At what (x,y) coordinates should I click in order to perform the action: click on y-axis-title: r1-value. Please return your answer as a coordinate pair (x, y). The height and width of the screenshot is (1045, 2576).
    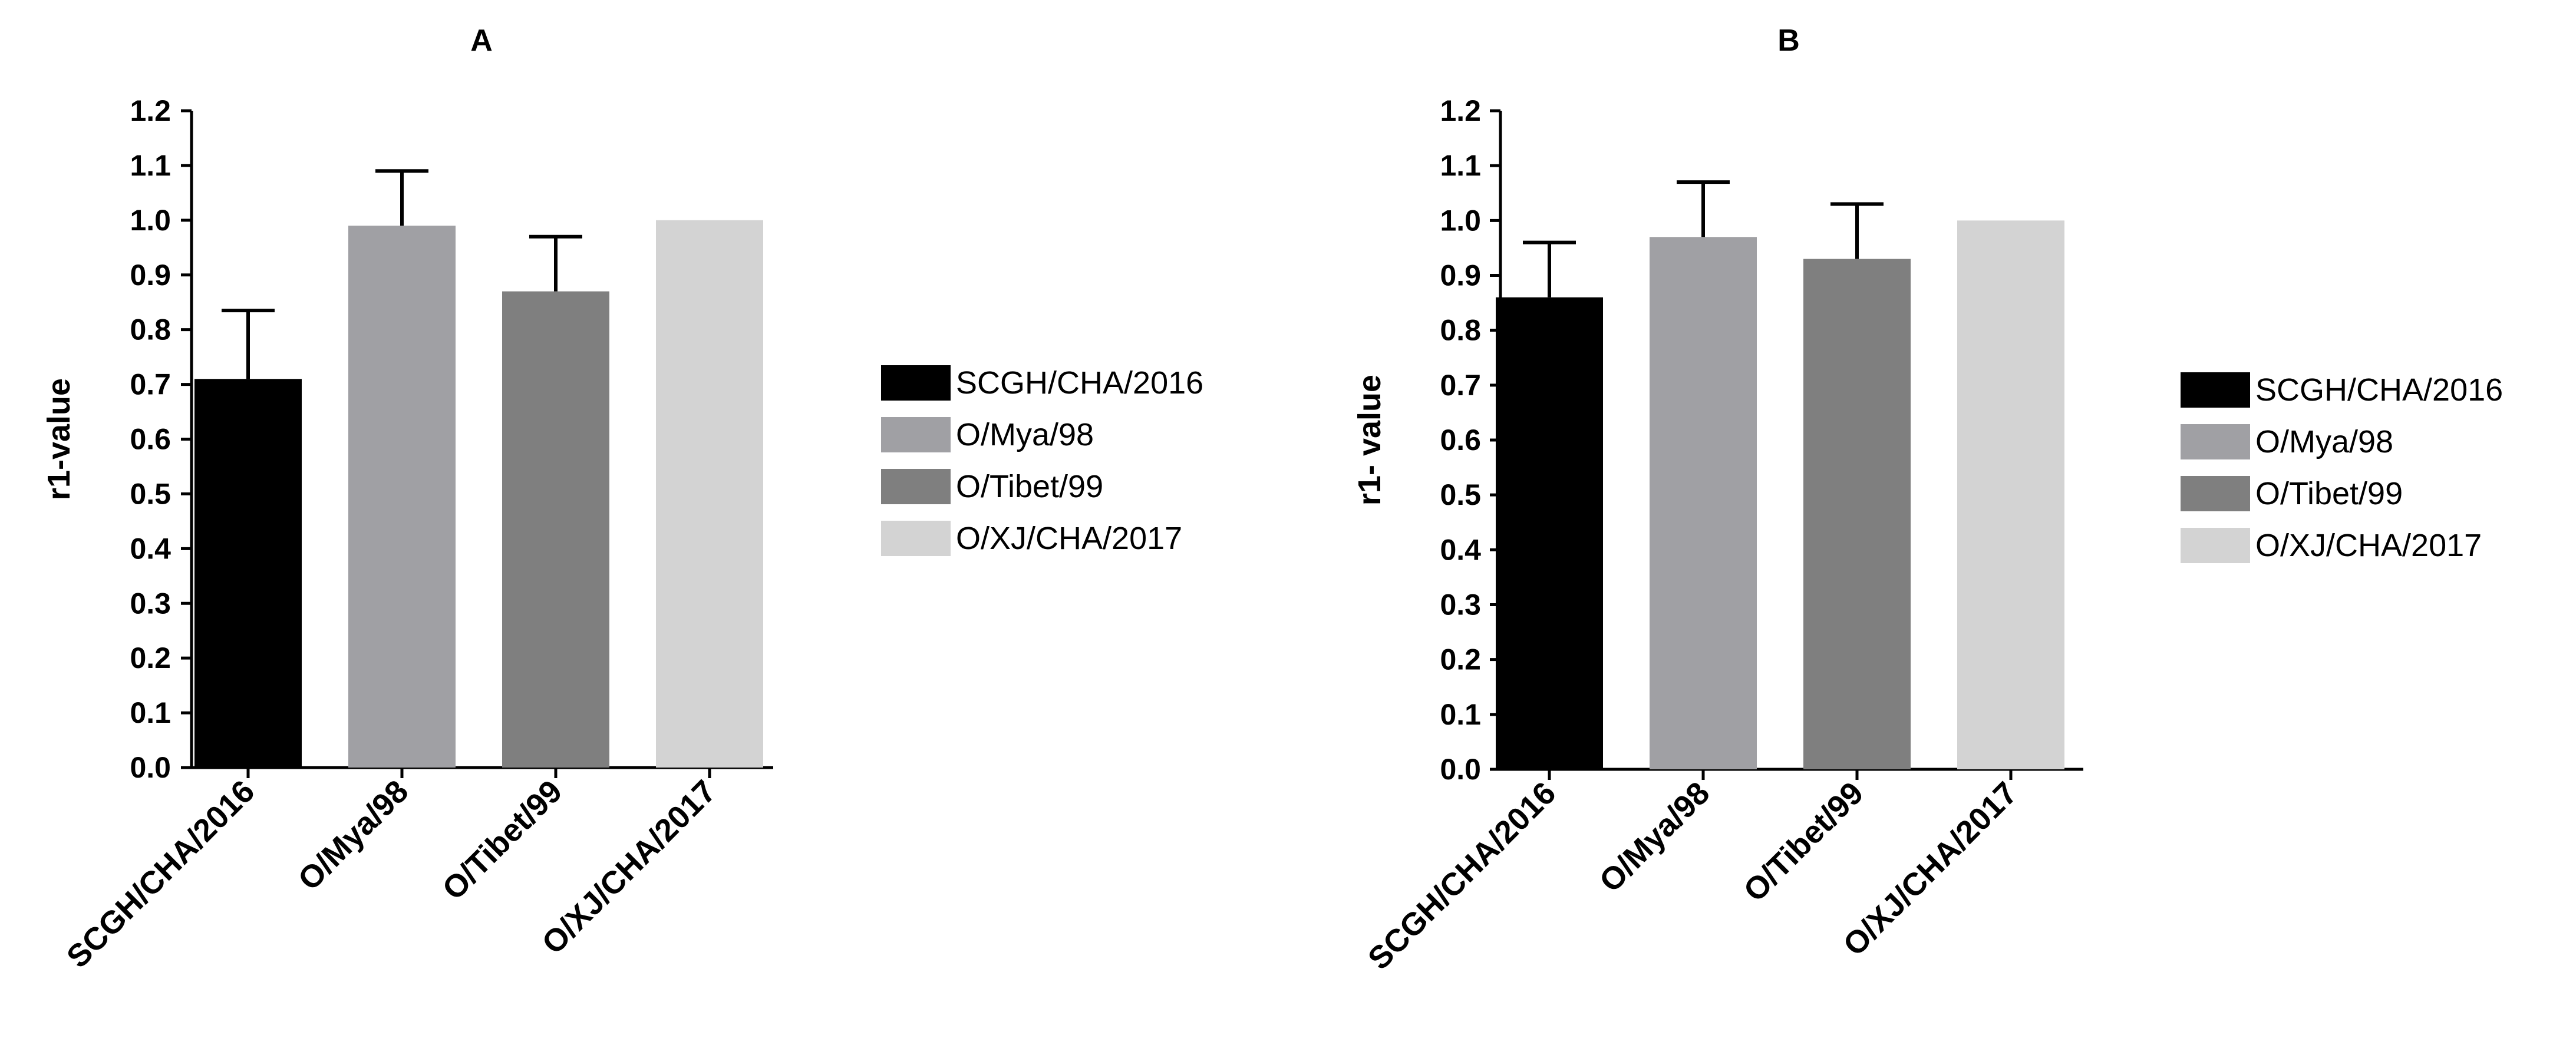
    Looking at the image, I should click on (59, 439).